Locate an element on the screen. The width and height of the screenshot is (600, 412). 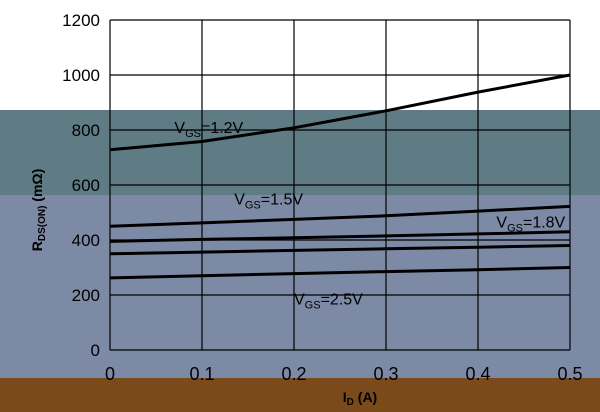
y-tick-label-0: 0 is located at coordinates (95, 350).